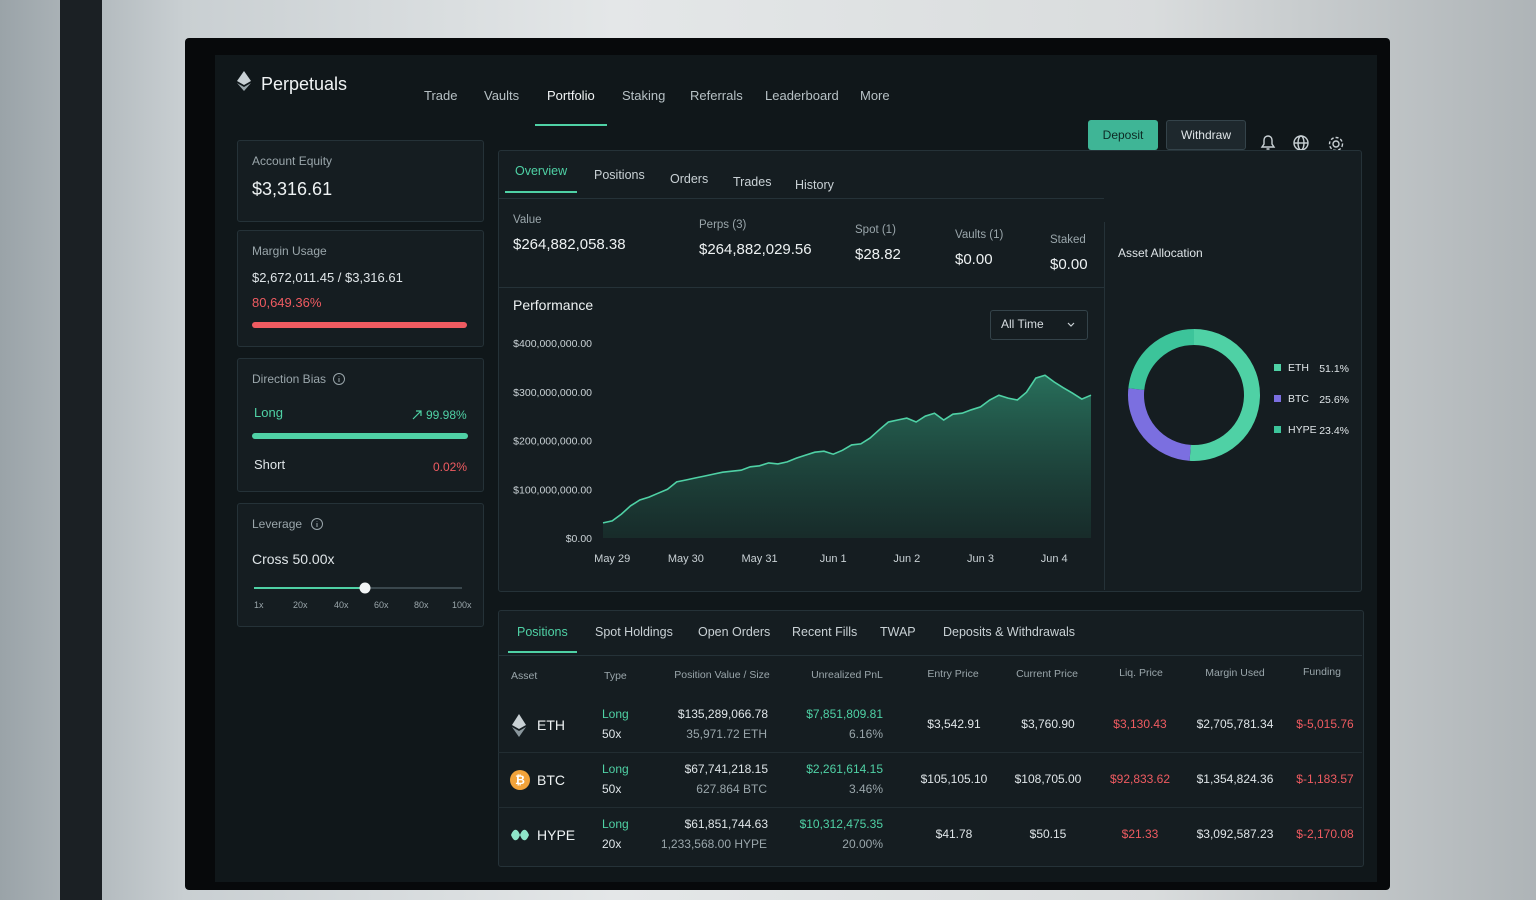  Describe the element at coordinates (875, 230) in the screenshot. I see `stat-label: Spot (1)` at that location.